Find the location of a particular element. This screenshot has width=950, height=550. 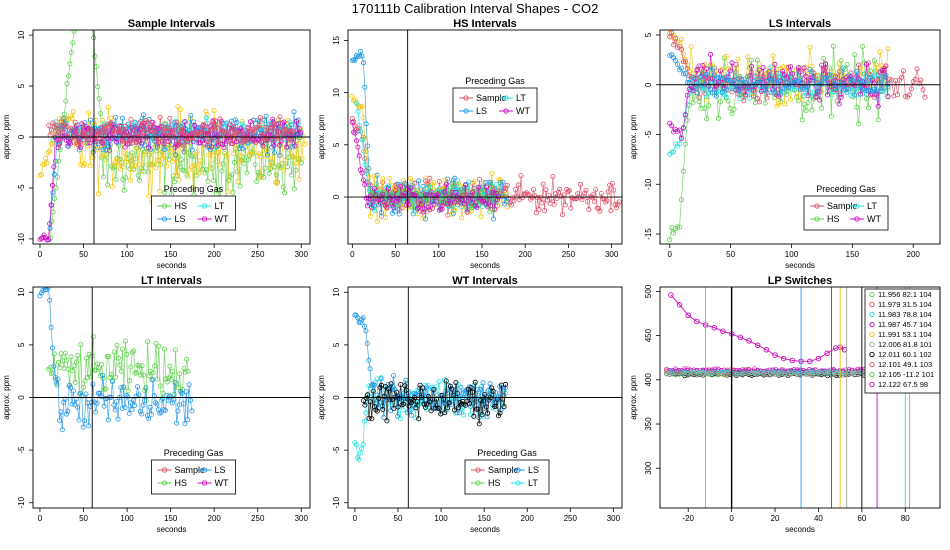

legend: Preceding Gas Sample LT HS WT is located at coordinates (846, 207).